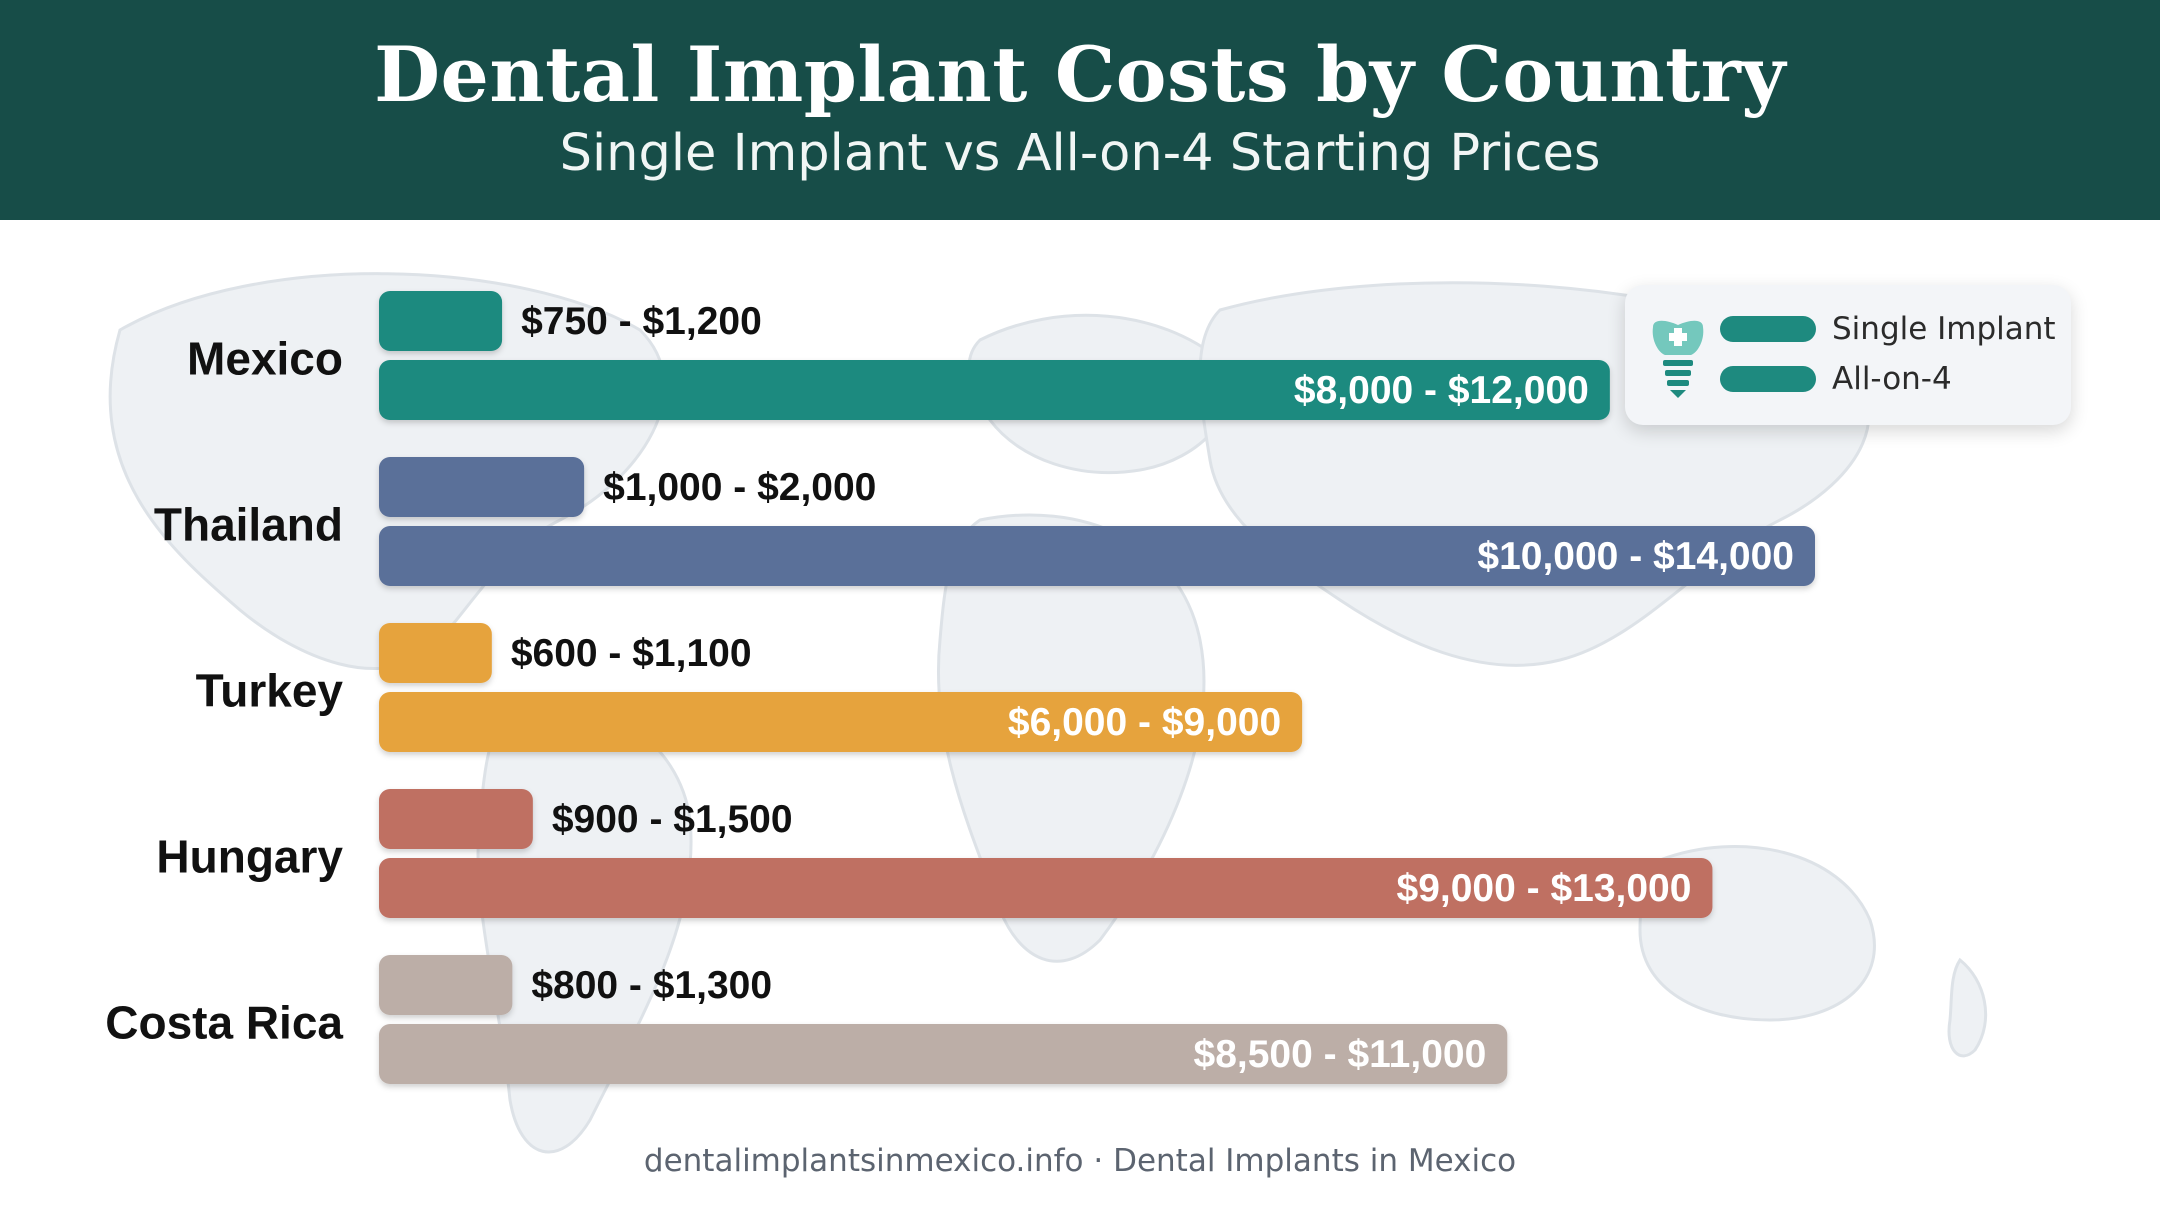 The width and height of the screenshot is (2160, 1206). What do you see at coordinates (1441, 390) in the screenshot?
I see `data-label-all-on-4-mexico: $8,000 - $12,000` at bounding box center [1441, 390].